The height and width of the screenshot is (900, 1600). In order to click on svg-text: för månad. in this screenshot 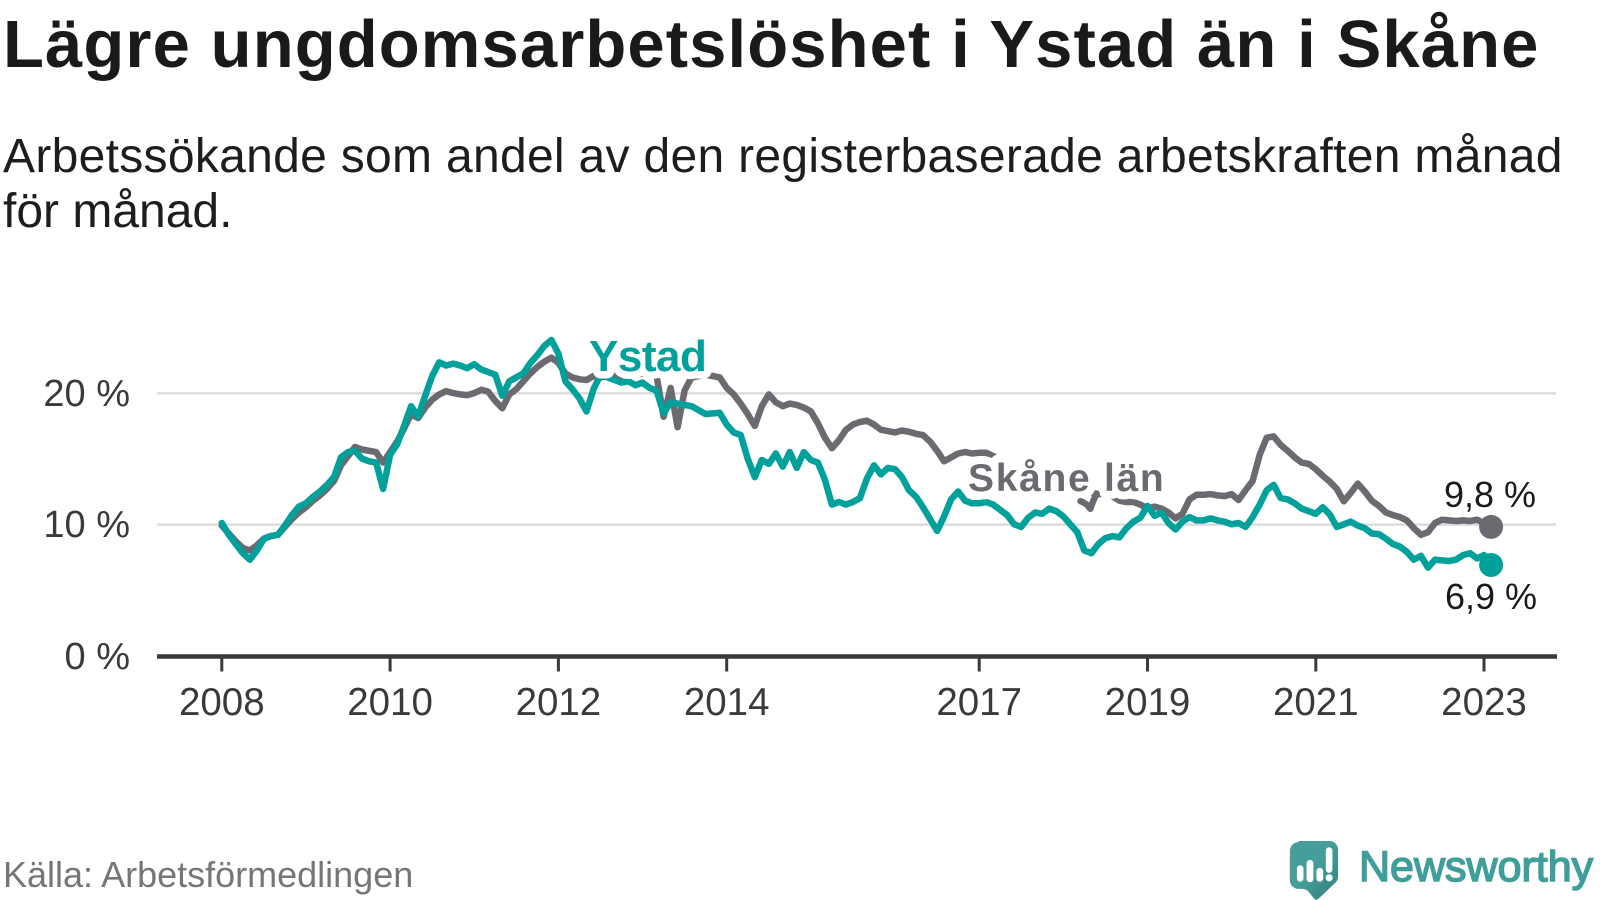, I will do `click(117, 211)`.